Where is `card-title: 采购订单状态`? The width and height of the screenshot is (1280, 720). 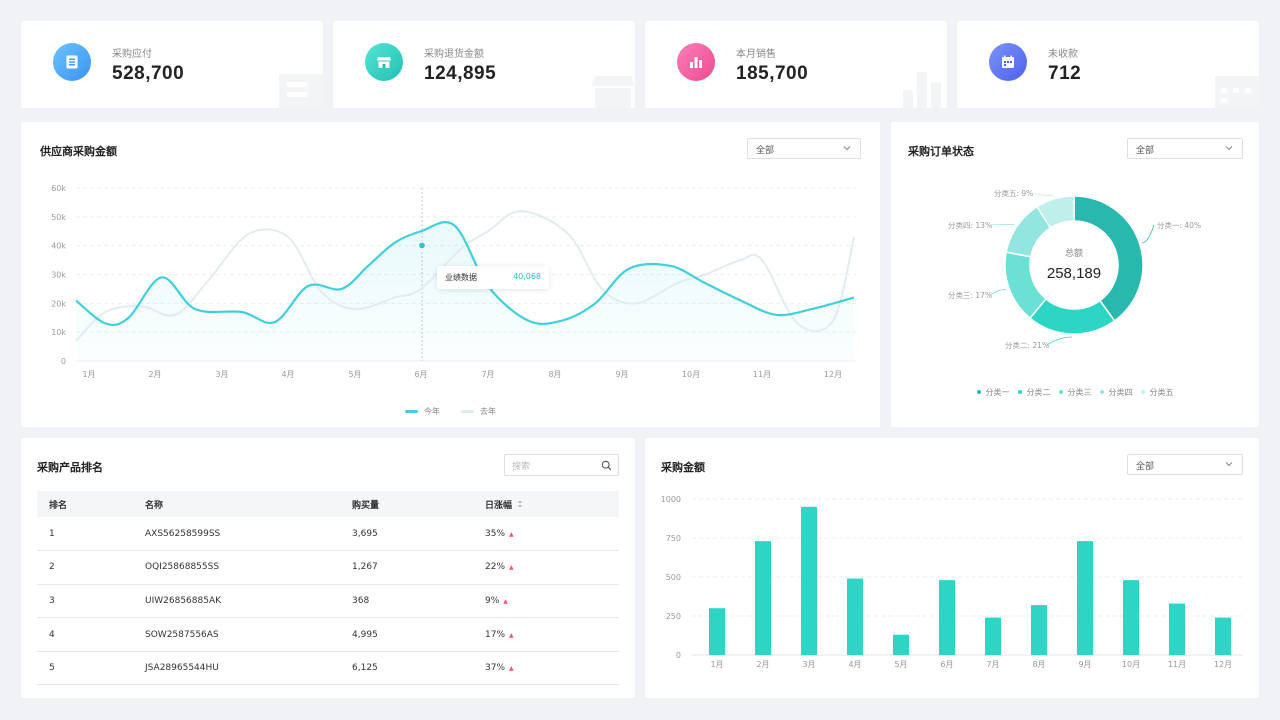
card-title: 采购订单状态 is located at coordinates (941, 151).